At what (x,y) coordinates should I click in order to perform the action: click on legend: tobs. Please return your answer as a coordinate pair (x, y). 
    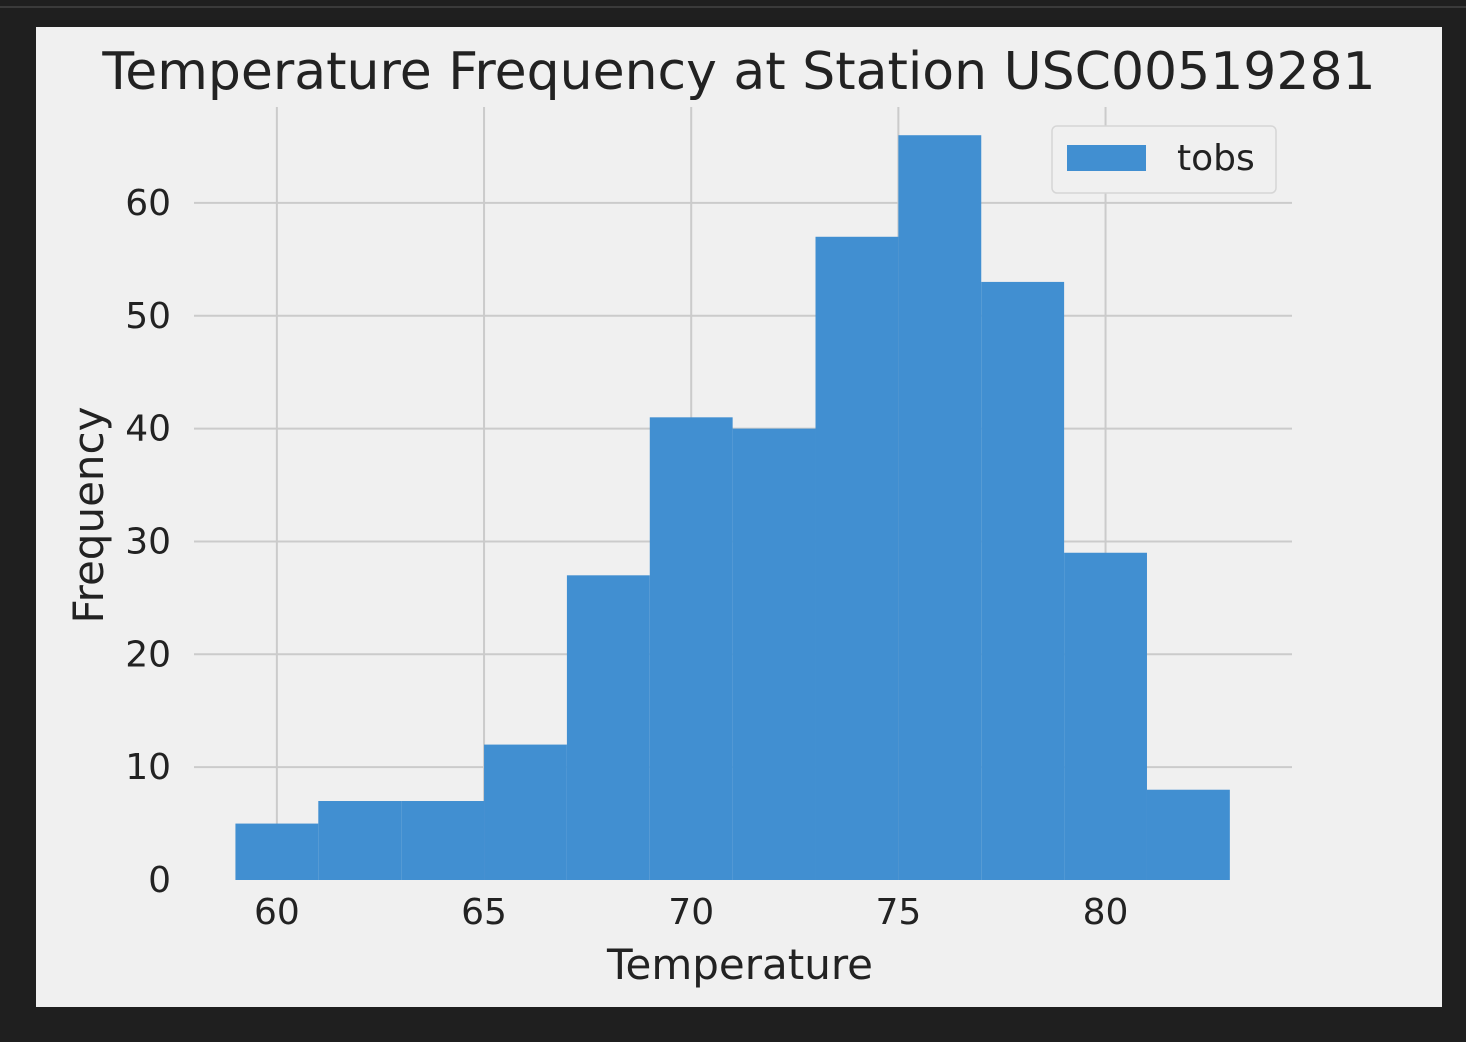
    Looking at the image, I should click on (1164, 159).